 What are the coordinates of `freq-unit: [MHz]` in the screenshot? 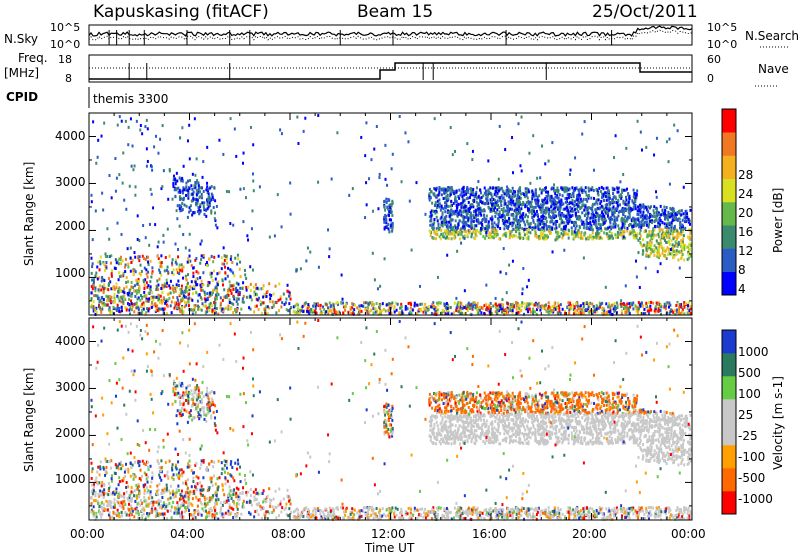 It's located at (21, 73).